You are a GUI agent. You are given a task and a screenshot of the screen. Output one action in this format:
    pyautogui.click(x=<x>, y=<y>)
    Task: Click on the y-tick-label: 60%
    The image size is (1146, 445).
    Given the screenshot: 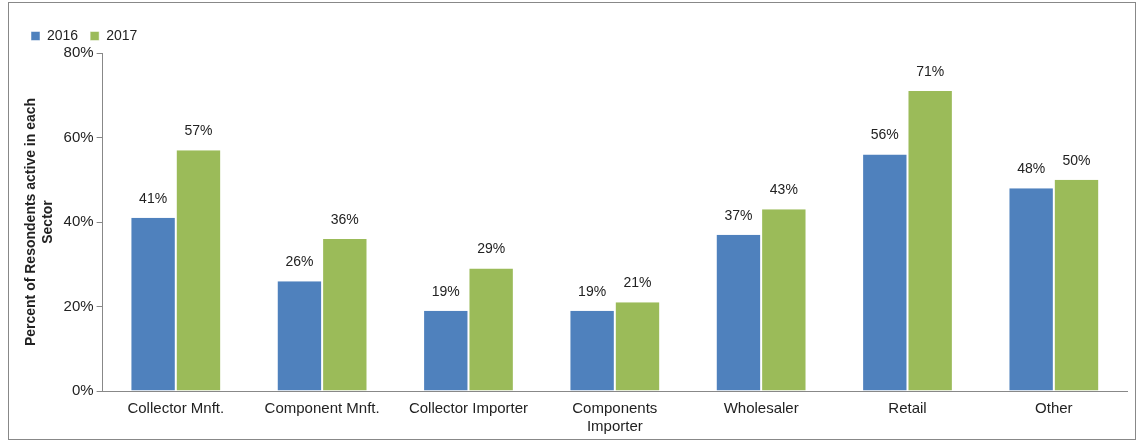 What is the action you would take?
    pyautogui.click(x=78, y=136)
    